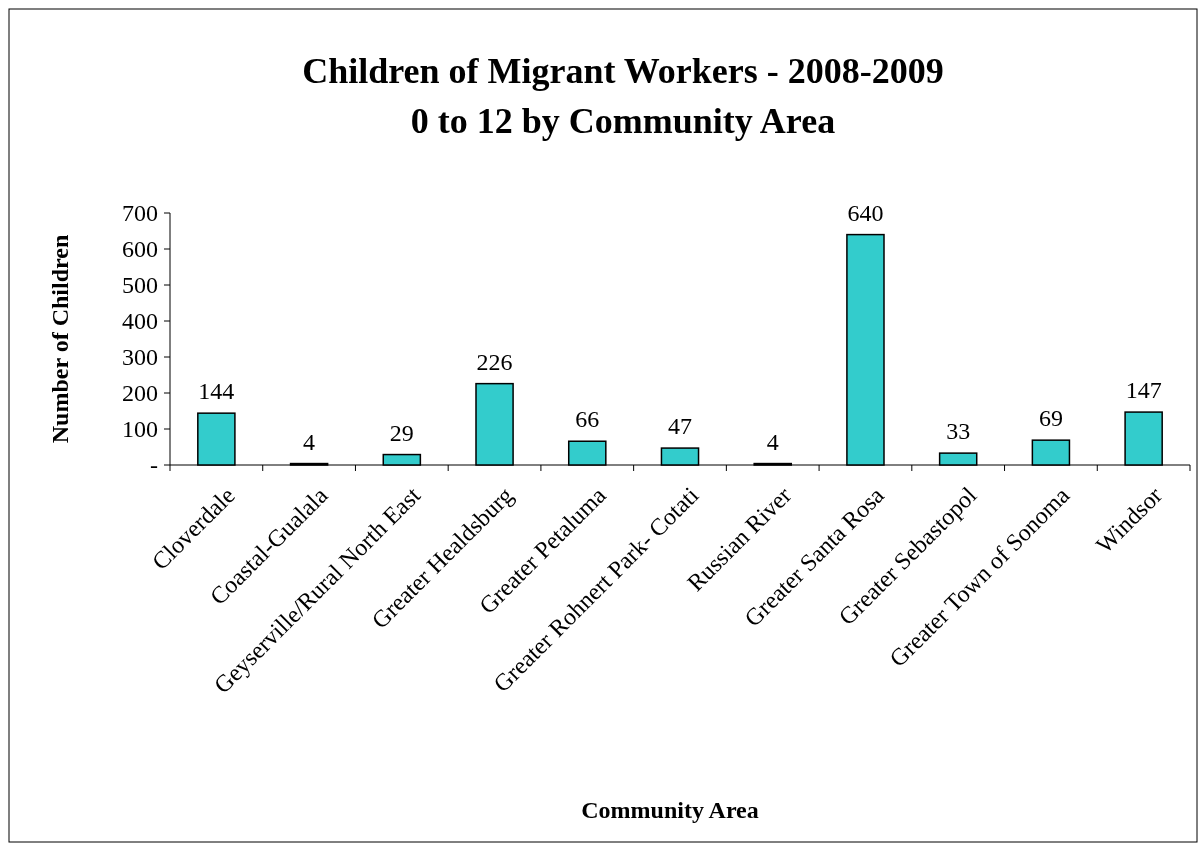  Describe the element at coordinates (623, 121) in the screenshot. I see `chart-subtitle: 0 to 12 by Community Area` at that location.